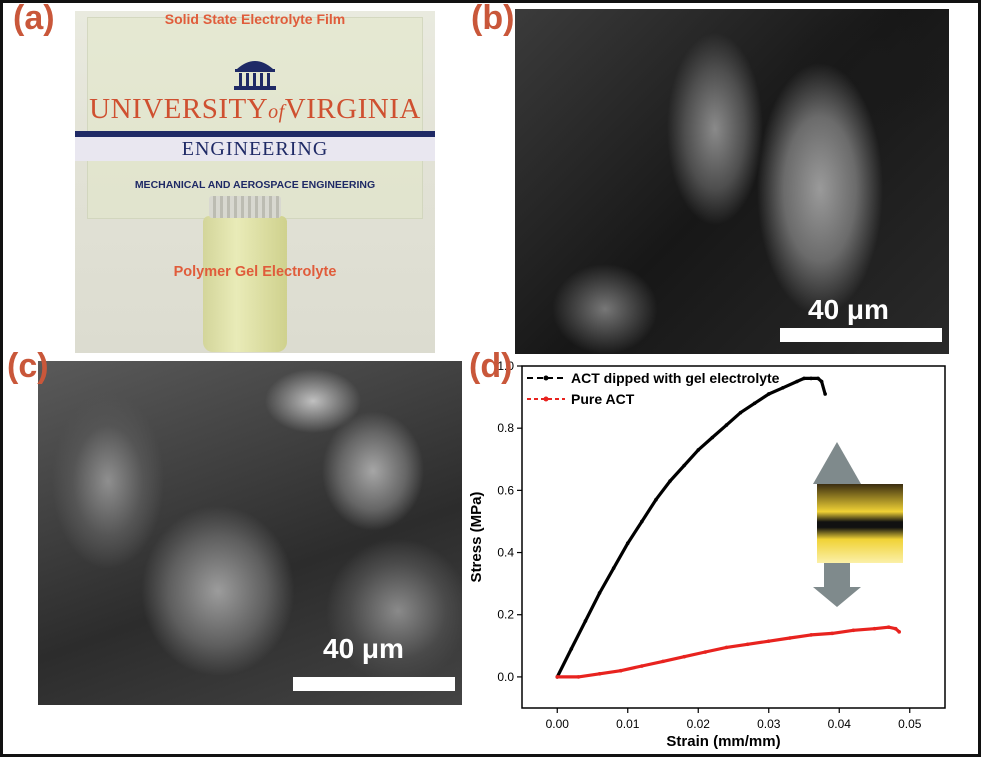  What do you see at coordinates (861, 335) in the screenshot?
I see `scale-bar-b` at bounding box center [861, 335].